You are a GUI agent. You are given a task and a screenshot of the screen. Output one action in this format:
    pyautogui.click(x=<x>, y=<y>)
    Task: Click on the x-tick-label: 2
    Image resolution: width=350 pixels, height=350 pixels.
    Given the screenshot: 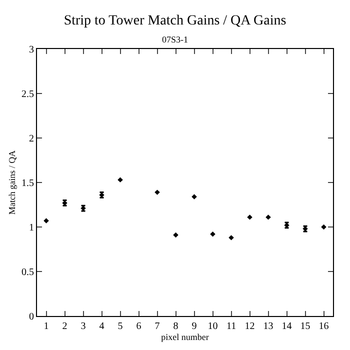 What is the action you would take?
    pyautogui.click(x=65, y=326)
    